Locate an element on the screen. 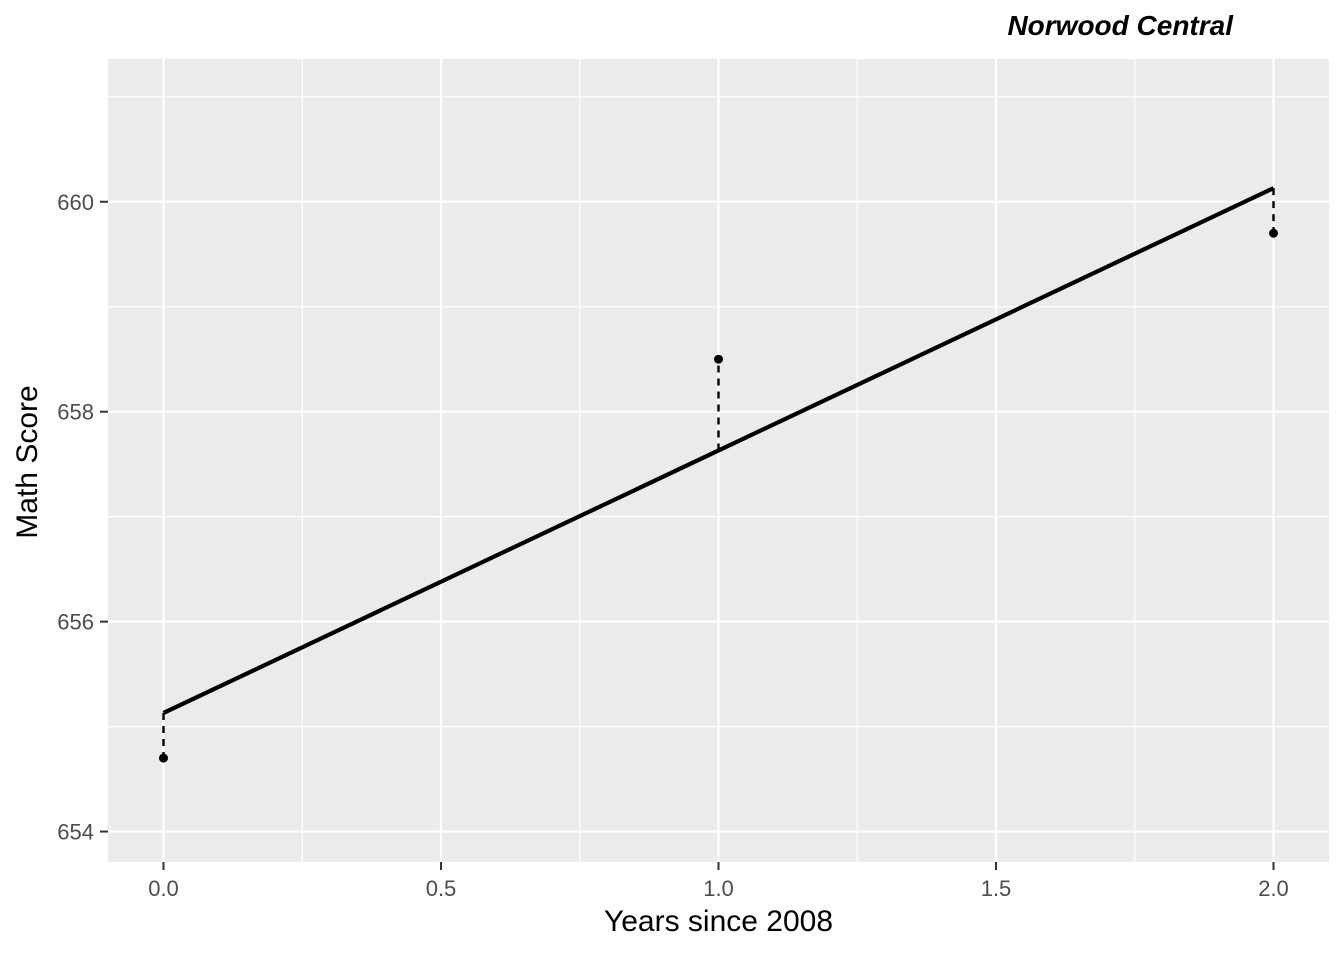 The image size is (1344, 960). y-tick-label: 656 is located at coordinates (75, 622).